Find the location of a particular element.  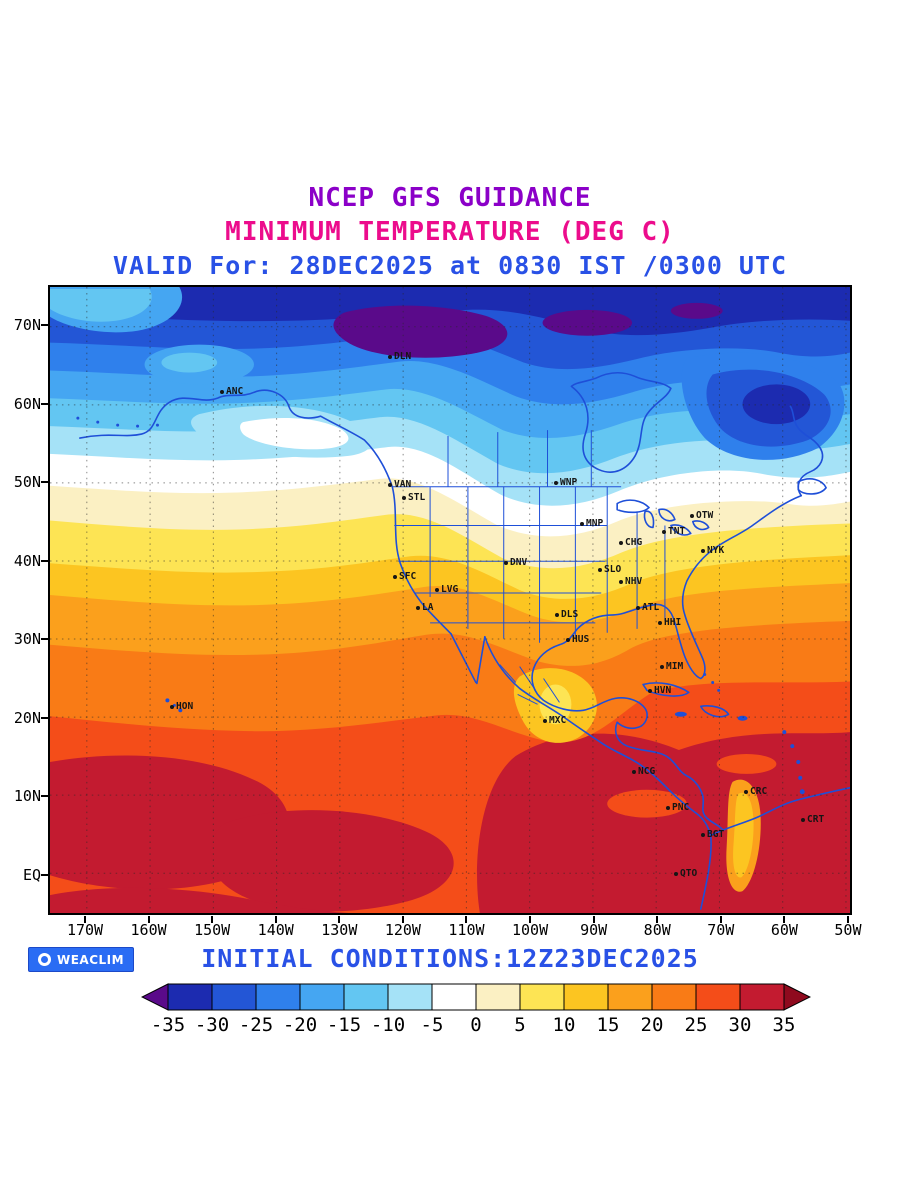

colorbar-tick-label: 0 is located at coordinates (476, 1025).